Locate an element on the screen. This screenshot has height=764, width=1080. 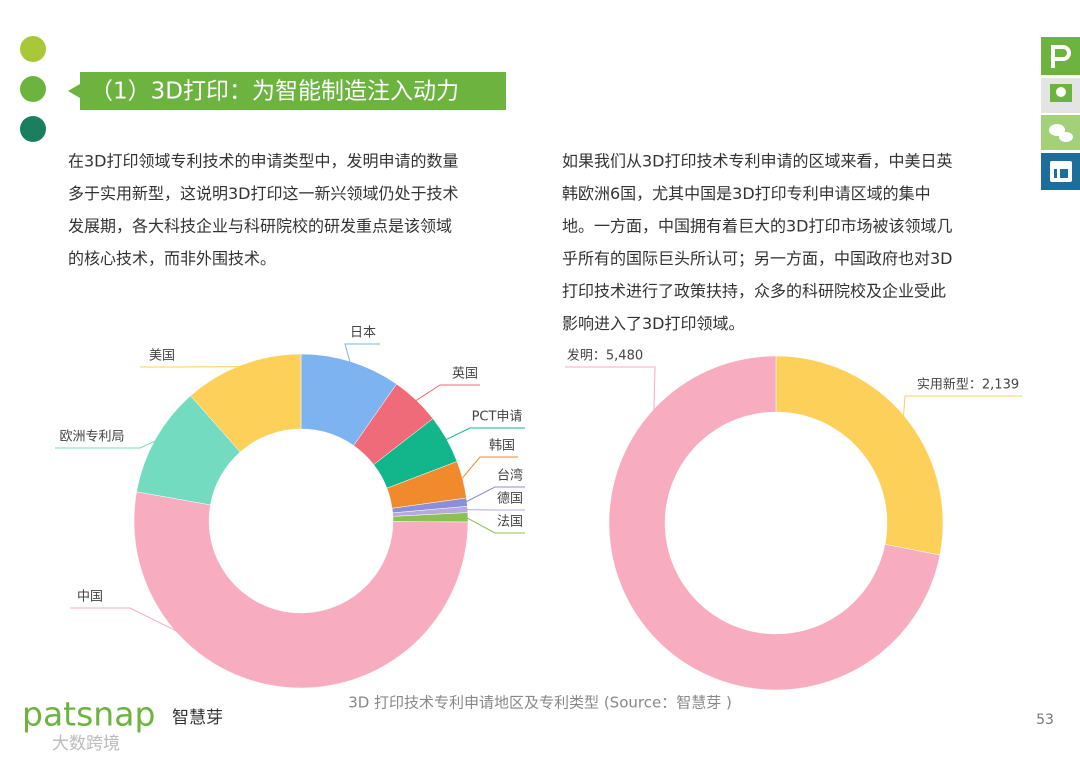
paragraph-line: 多于实用新型，这说明3D打印这一新兴领域仍处于技术 is located at coordinates (263, 193).